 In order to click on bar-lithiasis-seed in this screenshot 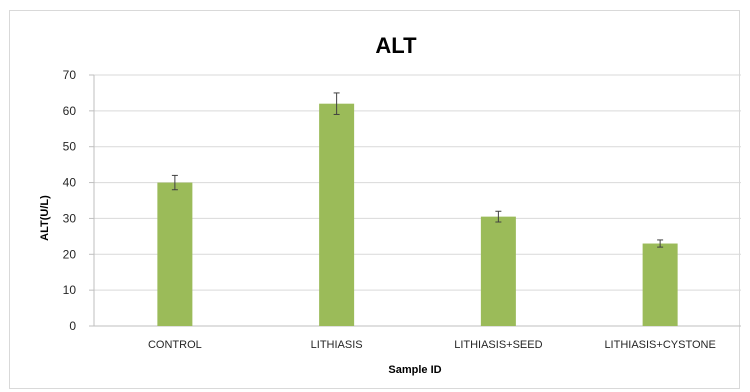, I will do `click(498, 271)`.